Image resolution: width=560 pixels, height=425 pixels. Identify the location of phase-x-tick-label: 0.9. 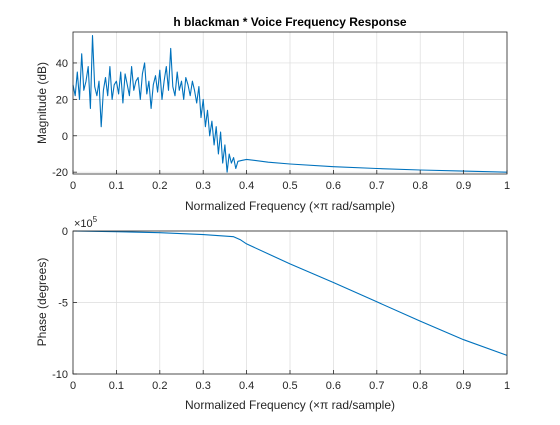
(463, 386).